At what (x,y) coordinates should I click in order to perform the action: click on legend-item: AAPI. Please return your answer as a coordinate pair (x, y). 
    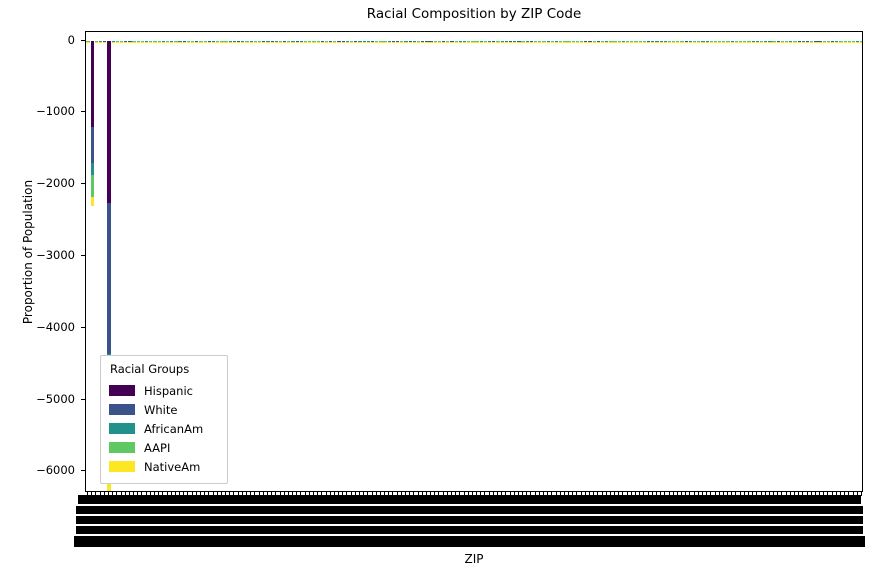
    Looking at the image, I should click on (164, 447).